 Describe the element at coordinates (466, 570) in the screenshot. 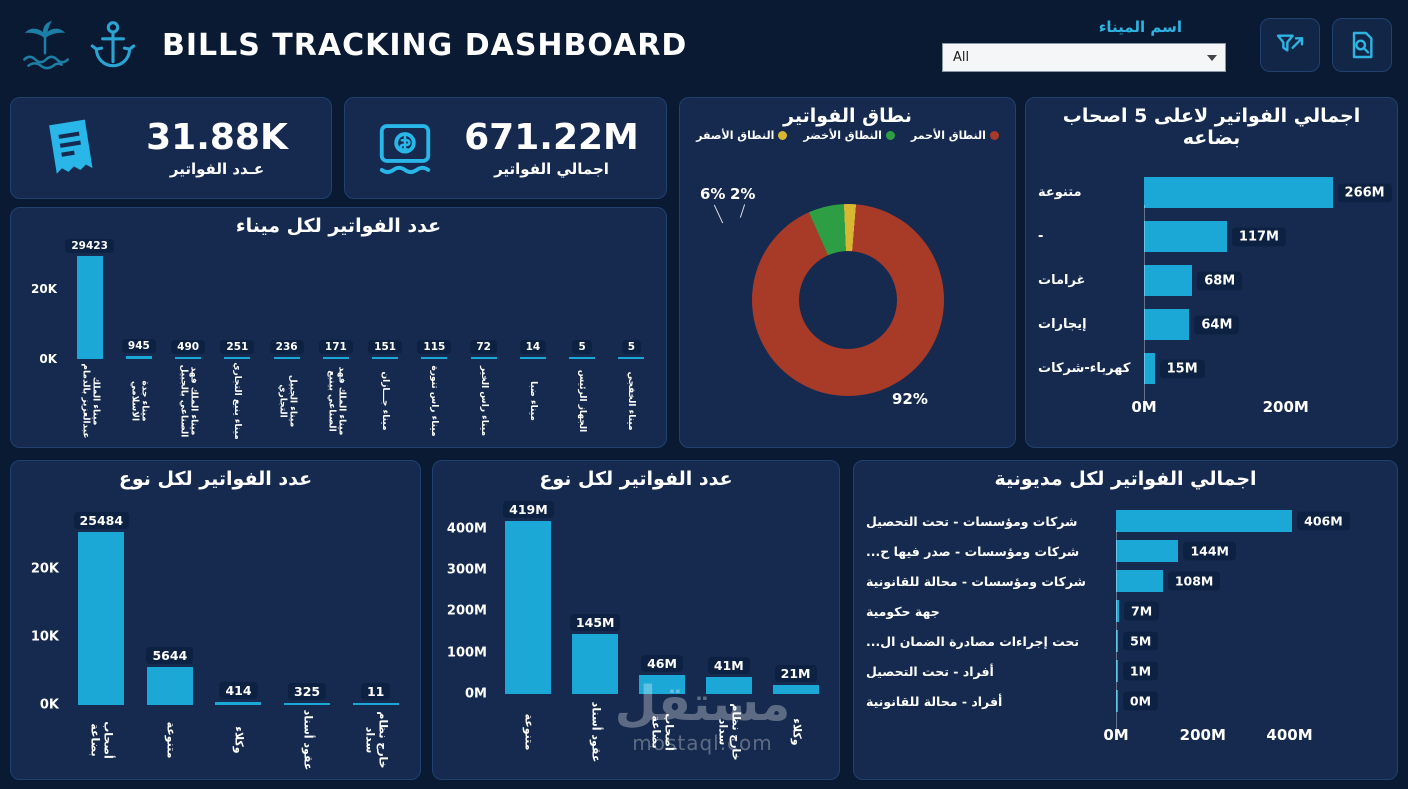

I see `y-axis-tick: 300M` at that location.